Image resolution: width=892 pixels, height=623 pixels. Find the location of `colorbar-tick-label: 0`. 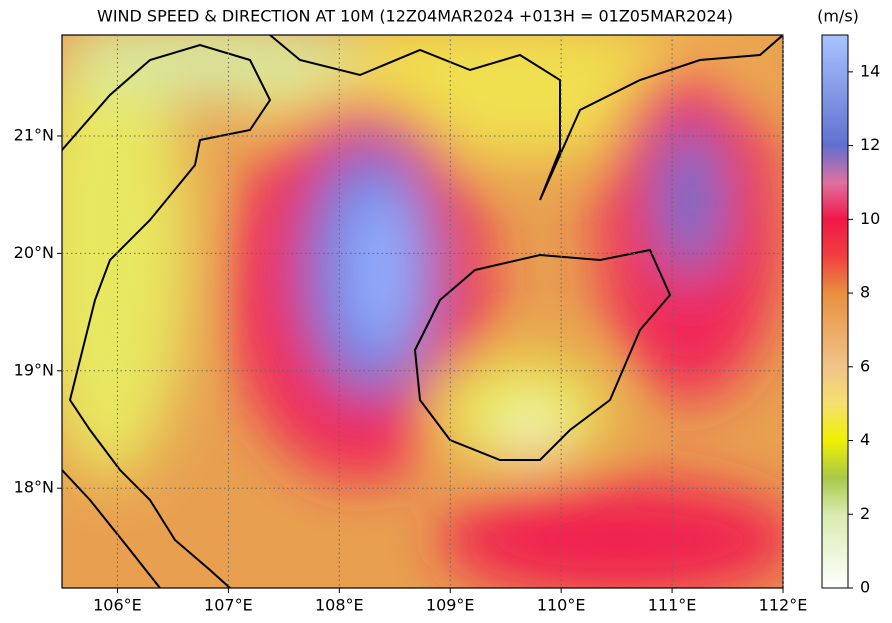

colorbar-tick-label: 0 is located at coordinates (865, 587).